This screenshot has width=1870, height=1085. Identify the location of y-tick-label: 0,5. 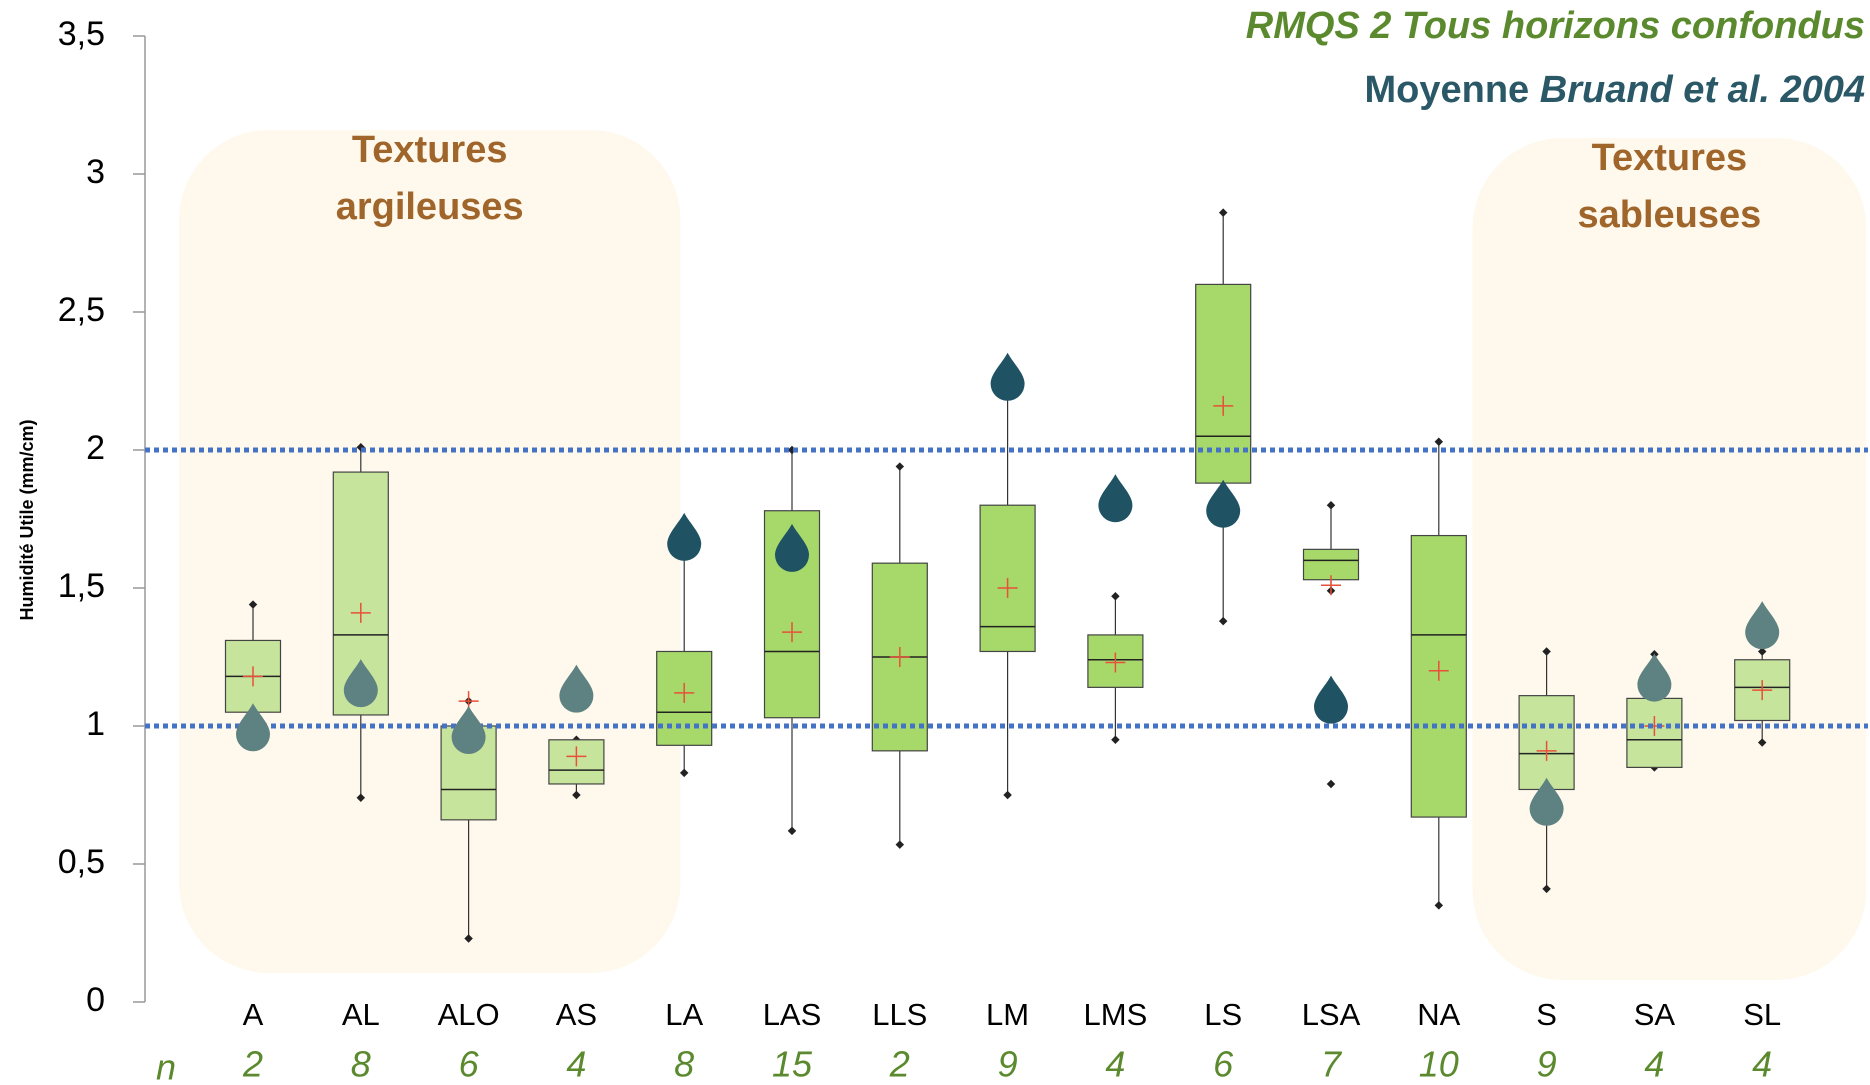
(81, 862).